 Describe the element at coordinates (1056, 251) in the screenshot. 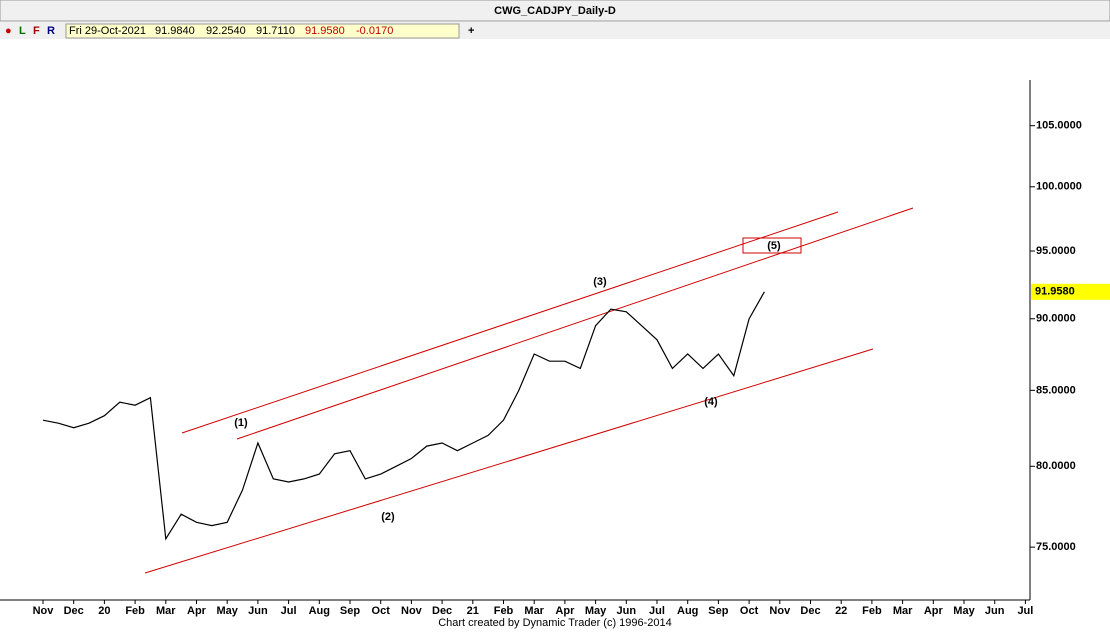

I see `y-tick-label: 95.0000` at that location.